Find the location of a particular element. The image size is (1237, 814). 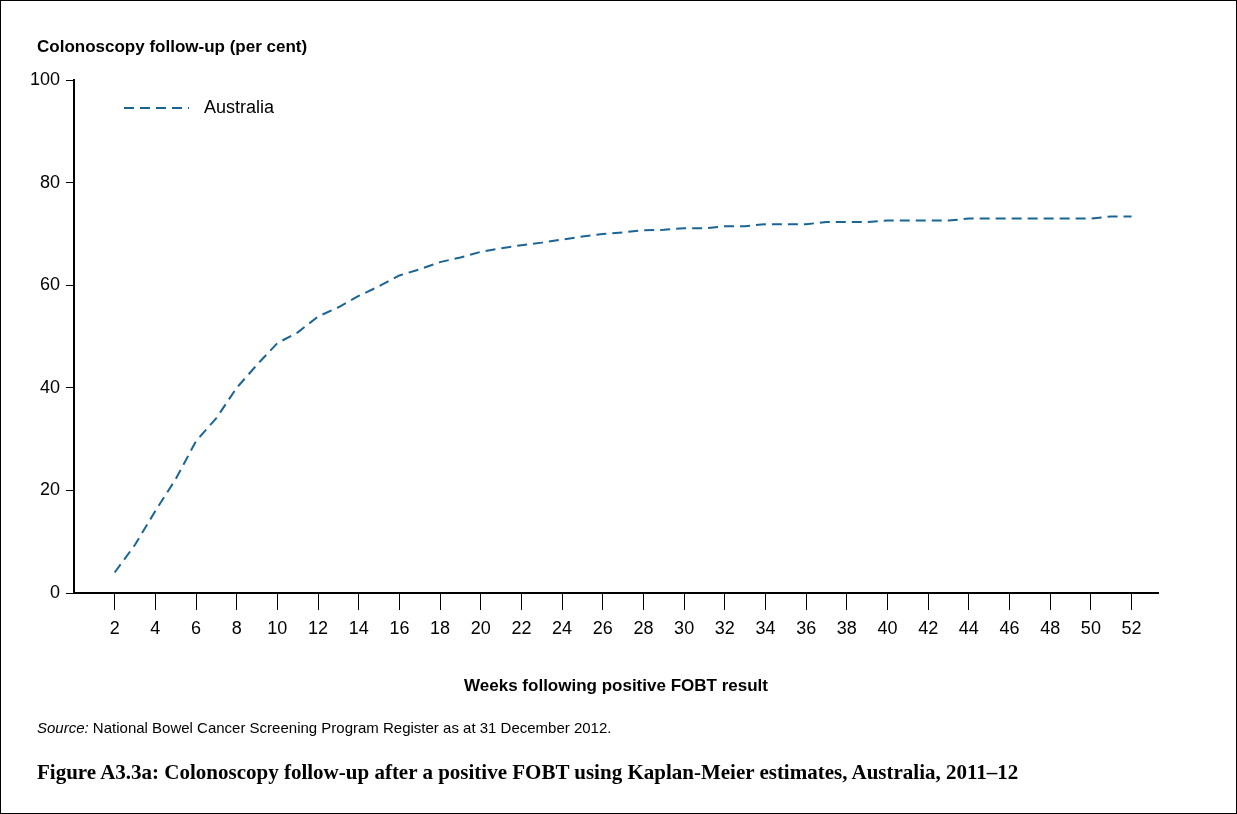

y-tick-label: 80 is located at coordinates (49, 181).